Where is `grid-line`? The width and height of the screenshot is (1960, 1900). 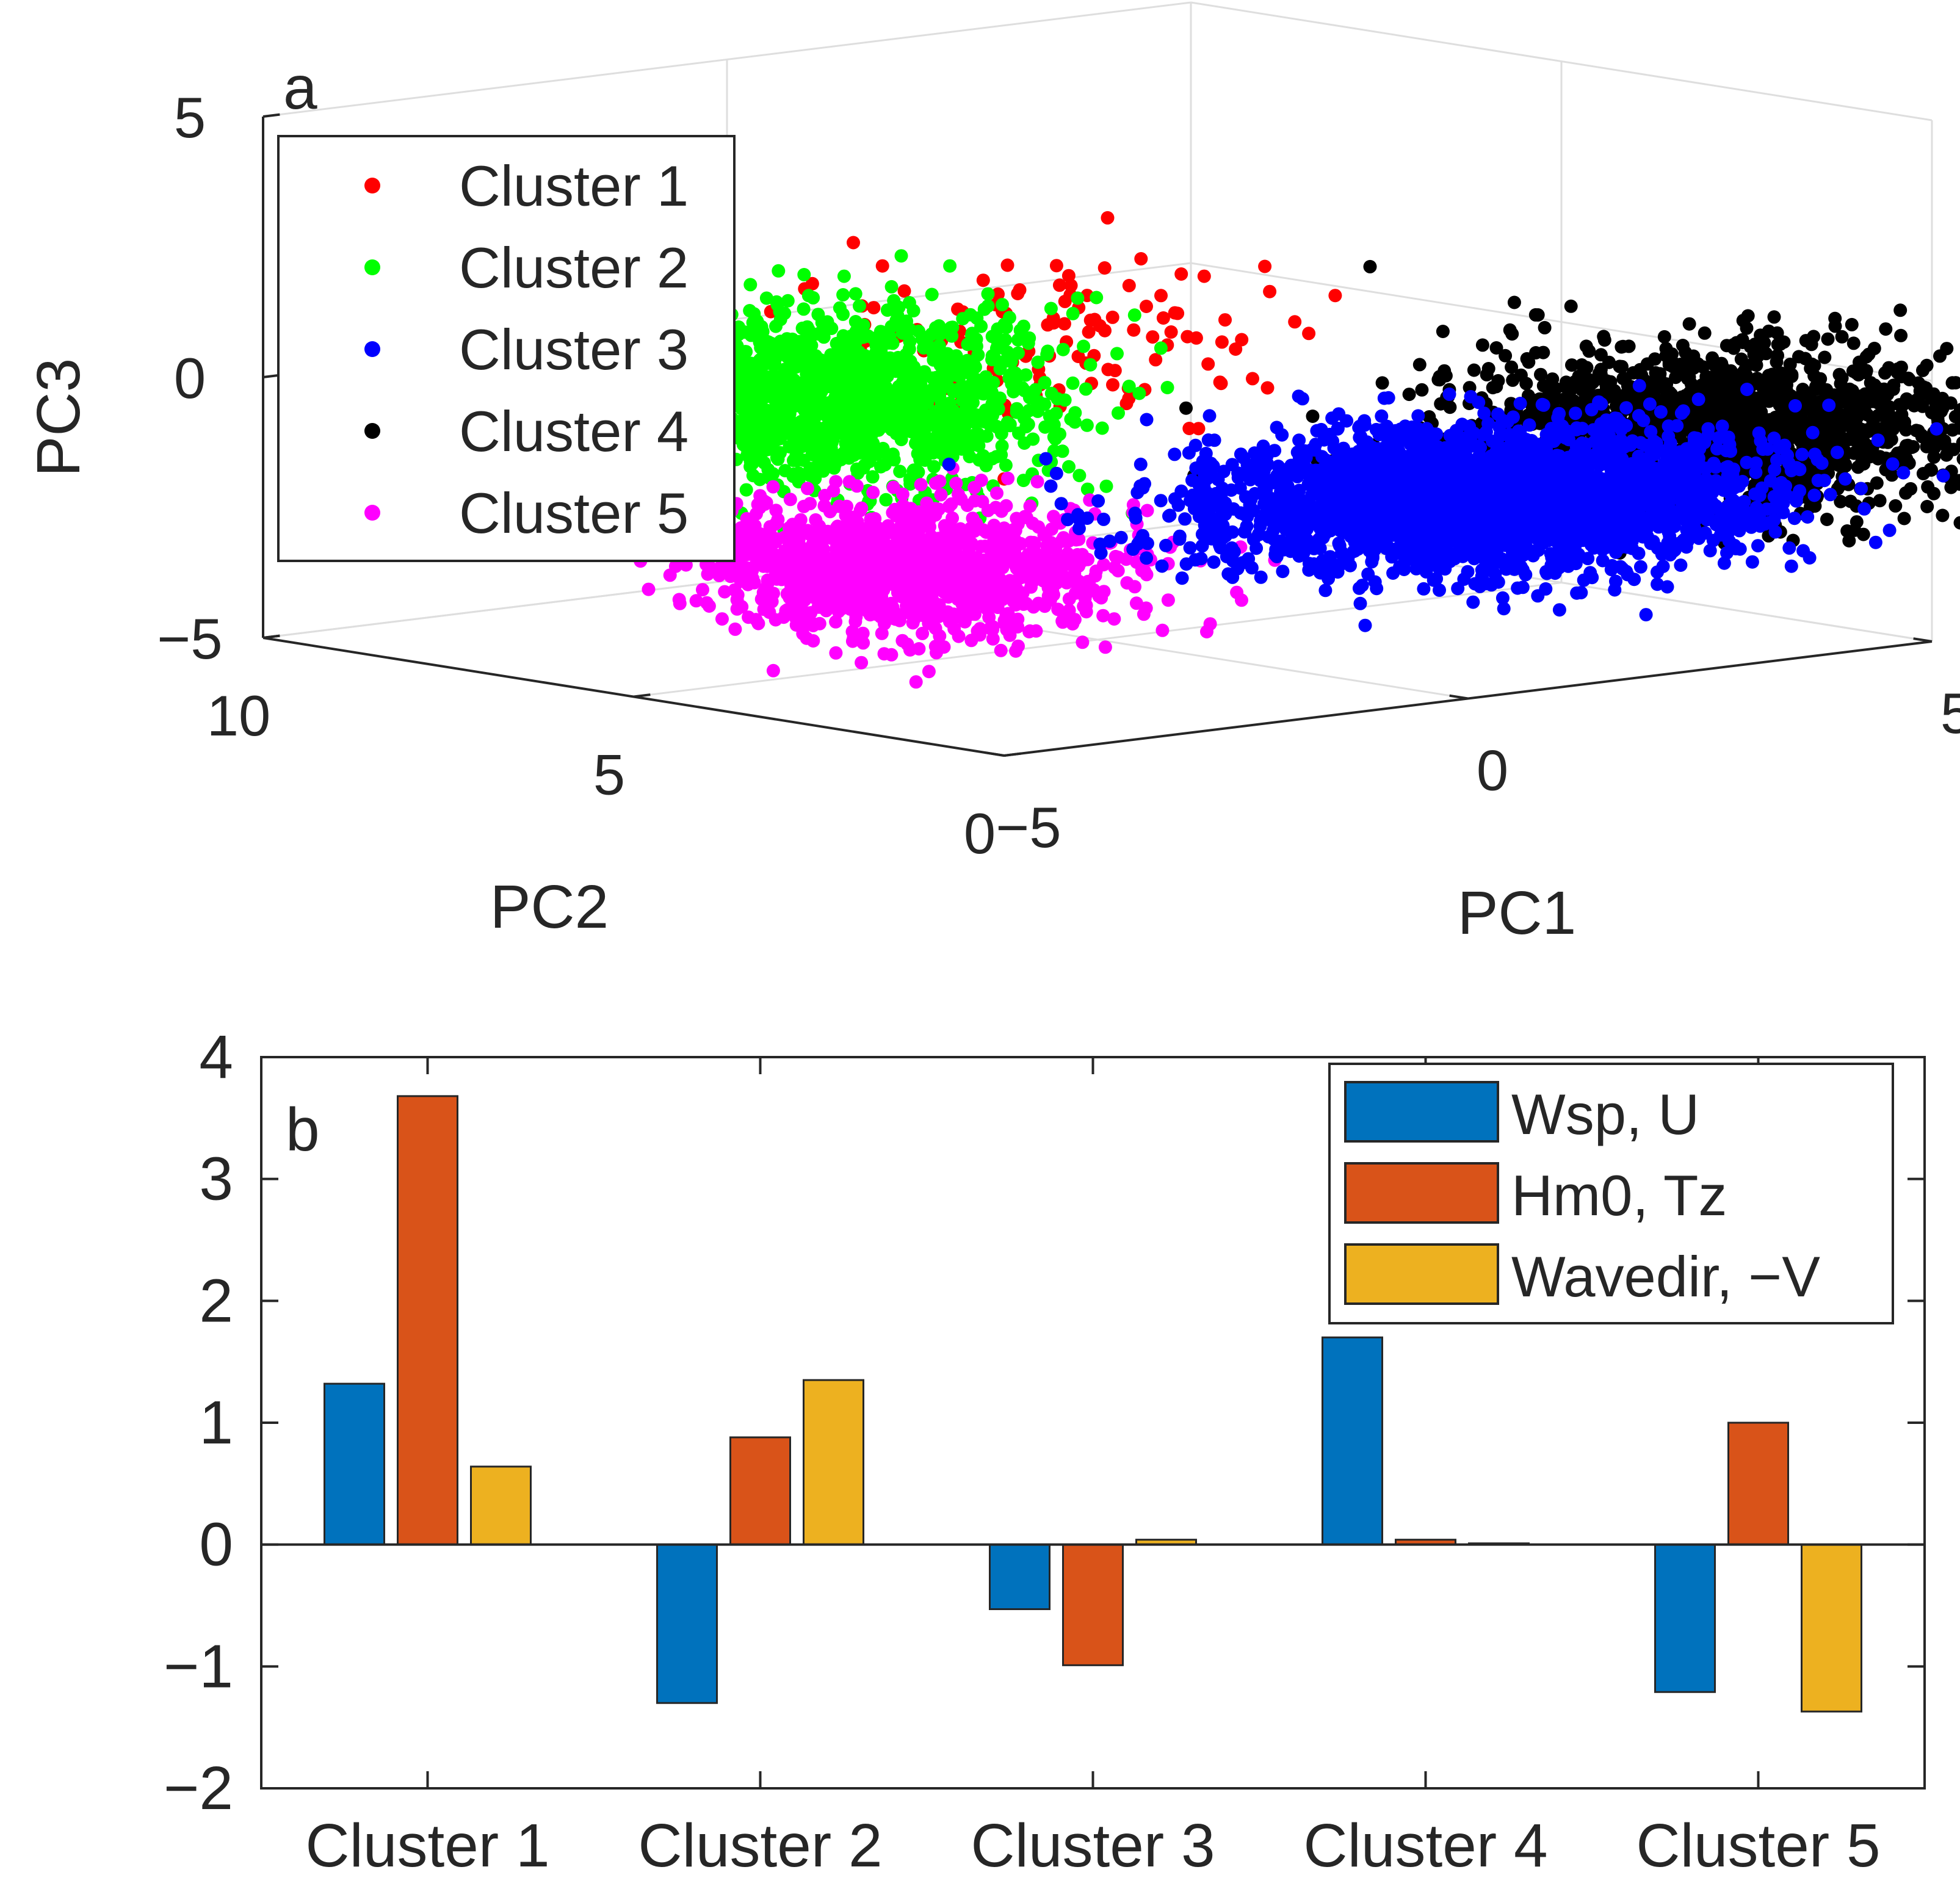
grid-line is located at coordinates (1561, 61).